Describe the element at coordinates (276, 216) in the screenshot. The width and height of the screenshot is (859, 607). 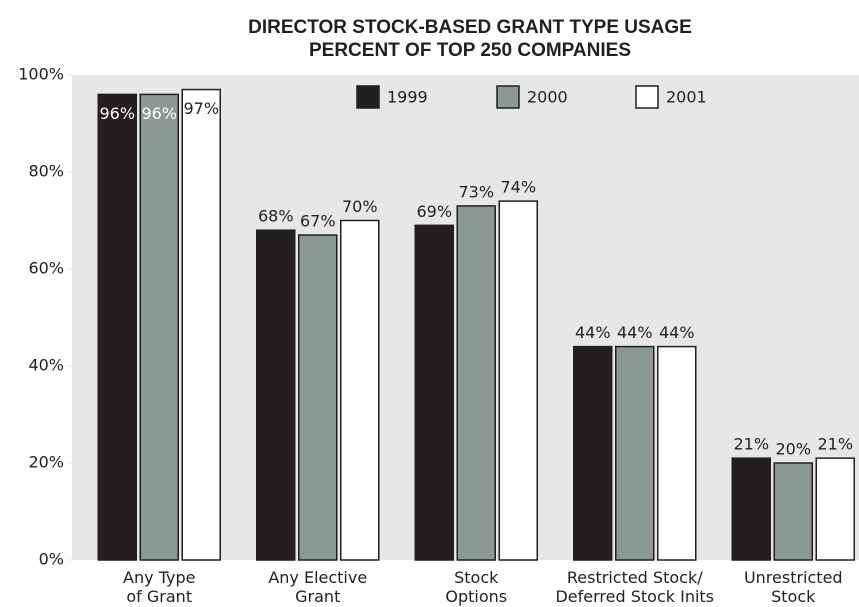
I see `data-label: 68%` at that location.